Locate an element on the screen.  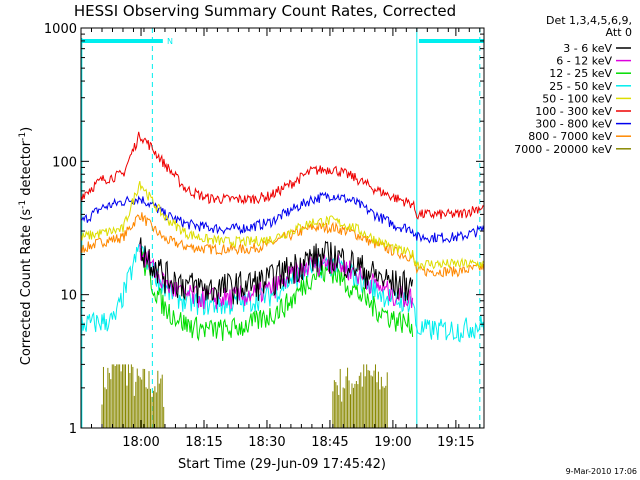
legend-label: 3 - 6 keV is located at coordinates (587, 48).